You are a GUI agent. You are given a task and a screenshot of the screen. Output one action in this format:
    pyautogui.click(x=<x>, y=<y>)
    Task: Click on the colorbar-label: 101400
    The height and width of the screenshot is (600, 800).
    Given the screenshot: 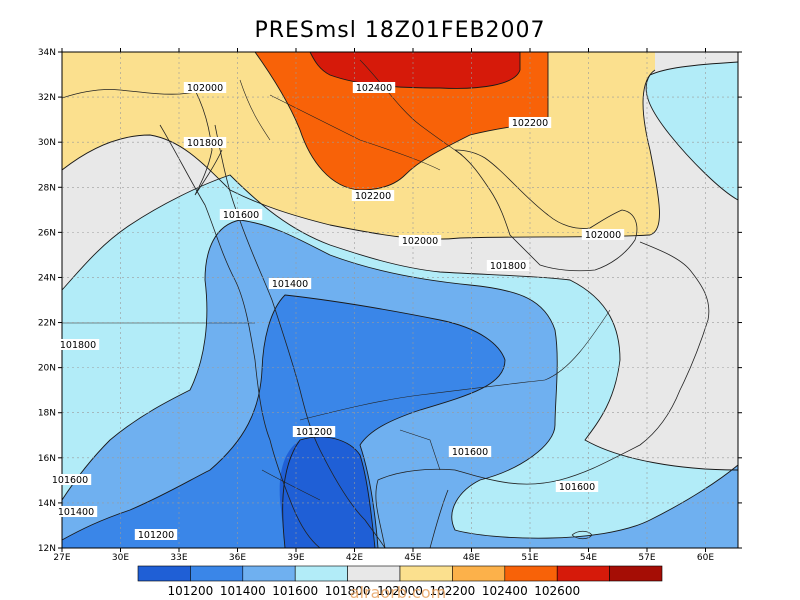 What is the action you would take?
    pyautogui.click(x=243, y=591)
    